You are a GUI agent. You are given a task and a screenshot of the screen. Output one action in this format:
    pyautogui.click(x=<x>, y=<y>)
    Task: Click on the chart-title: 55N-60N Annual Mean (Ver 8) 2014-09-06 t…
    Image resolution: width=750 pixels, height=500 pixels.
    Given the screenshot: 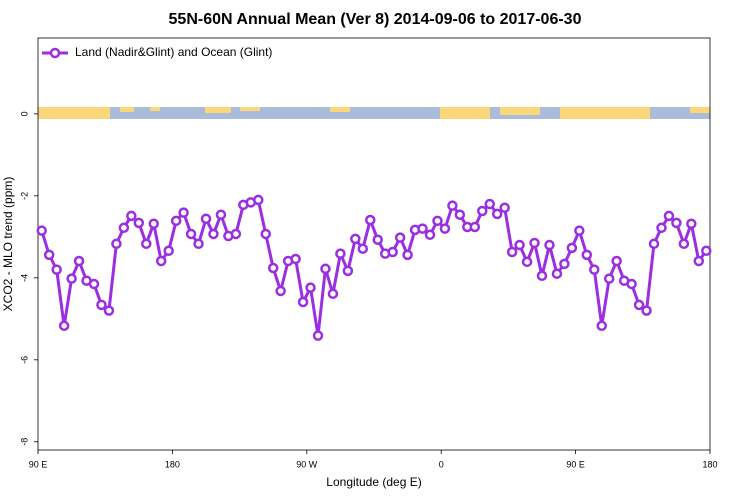 What is the action you would take?
    pyautogui.click(x=375, y=19)
    